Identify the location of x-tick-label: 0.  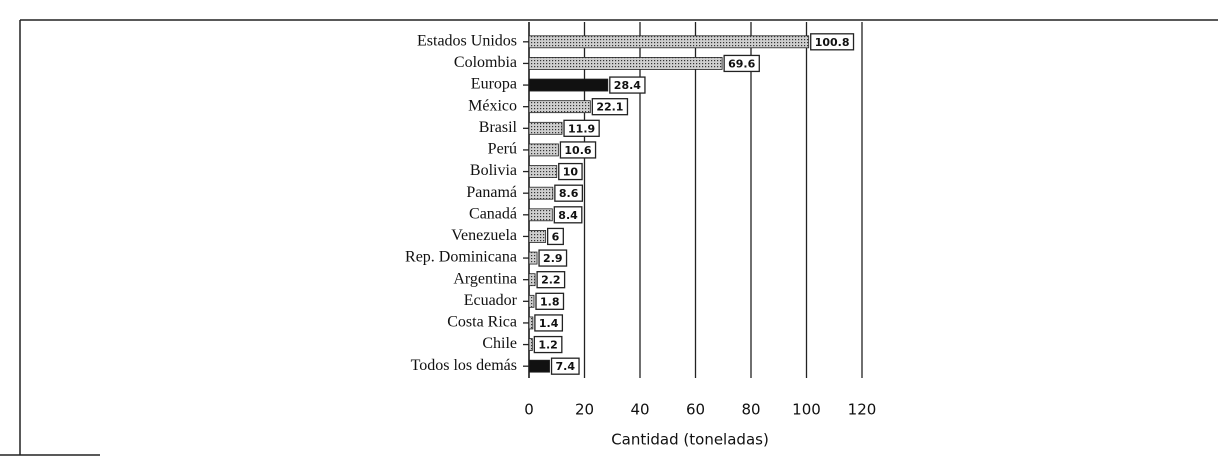
(529, 410).